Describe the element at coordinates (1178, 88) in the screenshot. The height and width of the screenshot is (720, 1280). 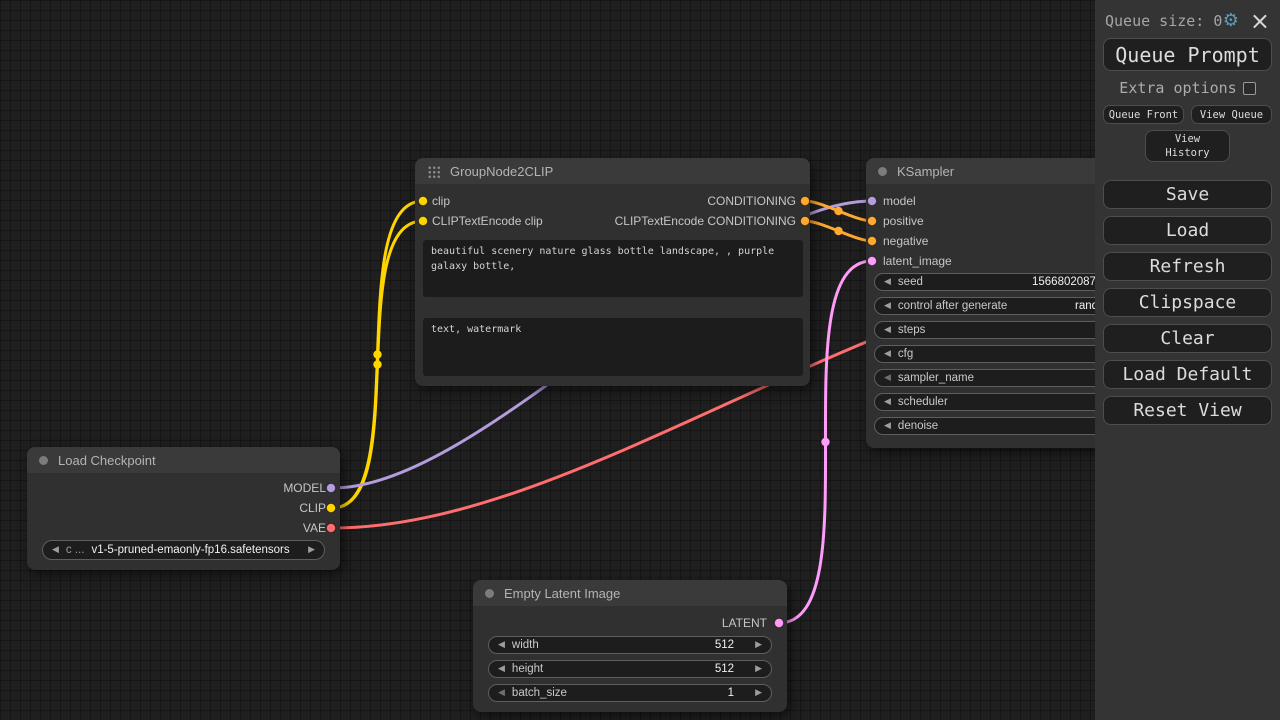
I see `extra-options-label: Extra options` at that location.